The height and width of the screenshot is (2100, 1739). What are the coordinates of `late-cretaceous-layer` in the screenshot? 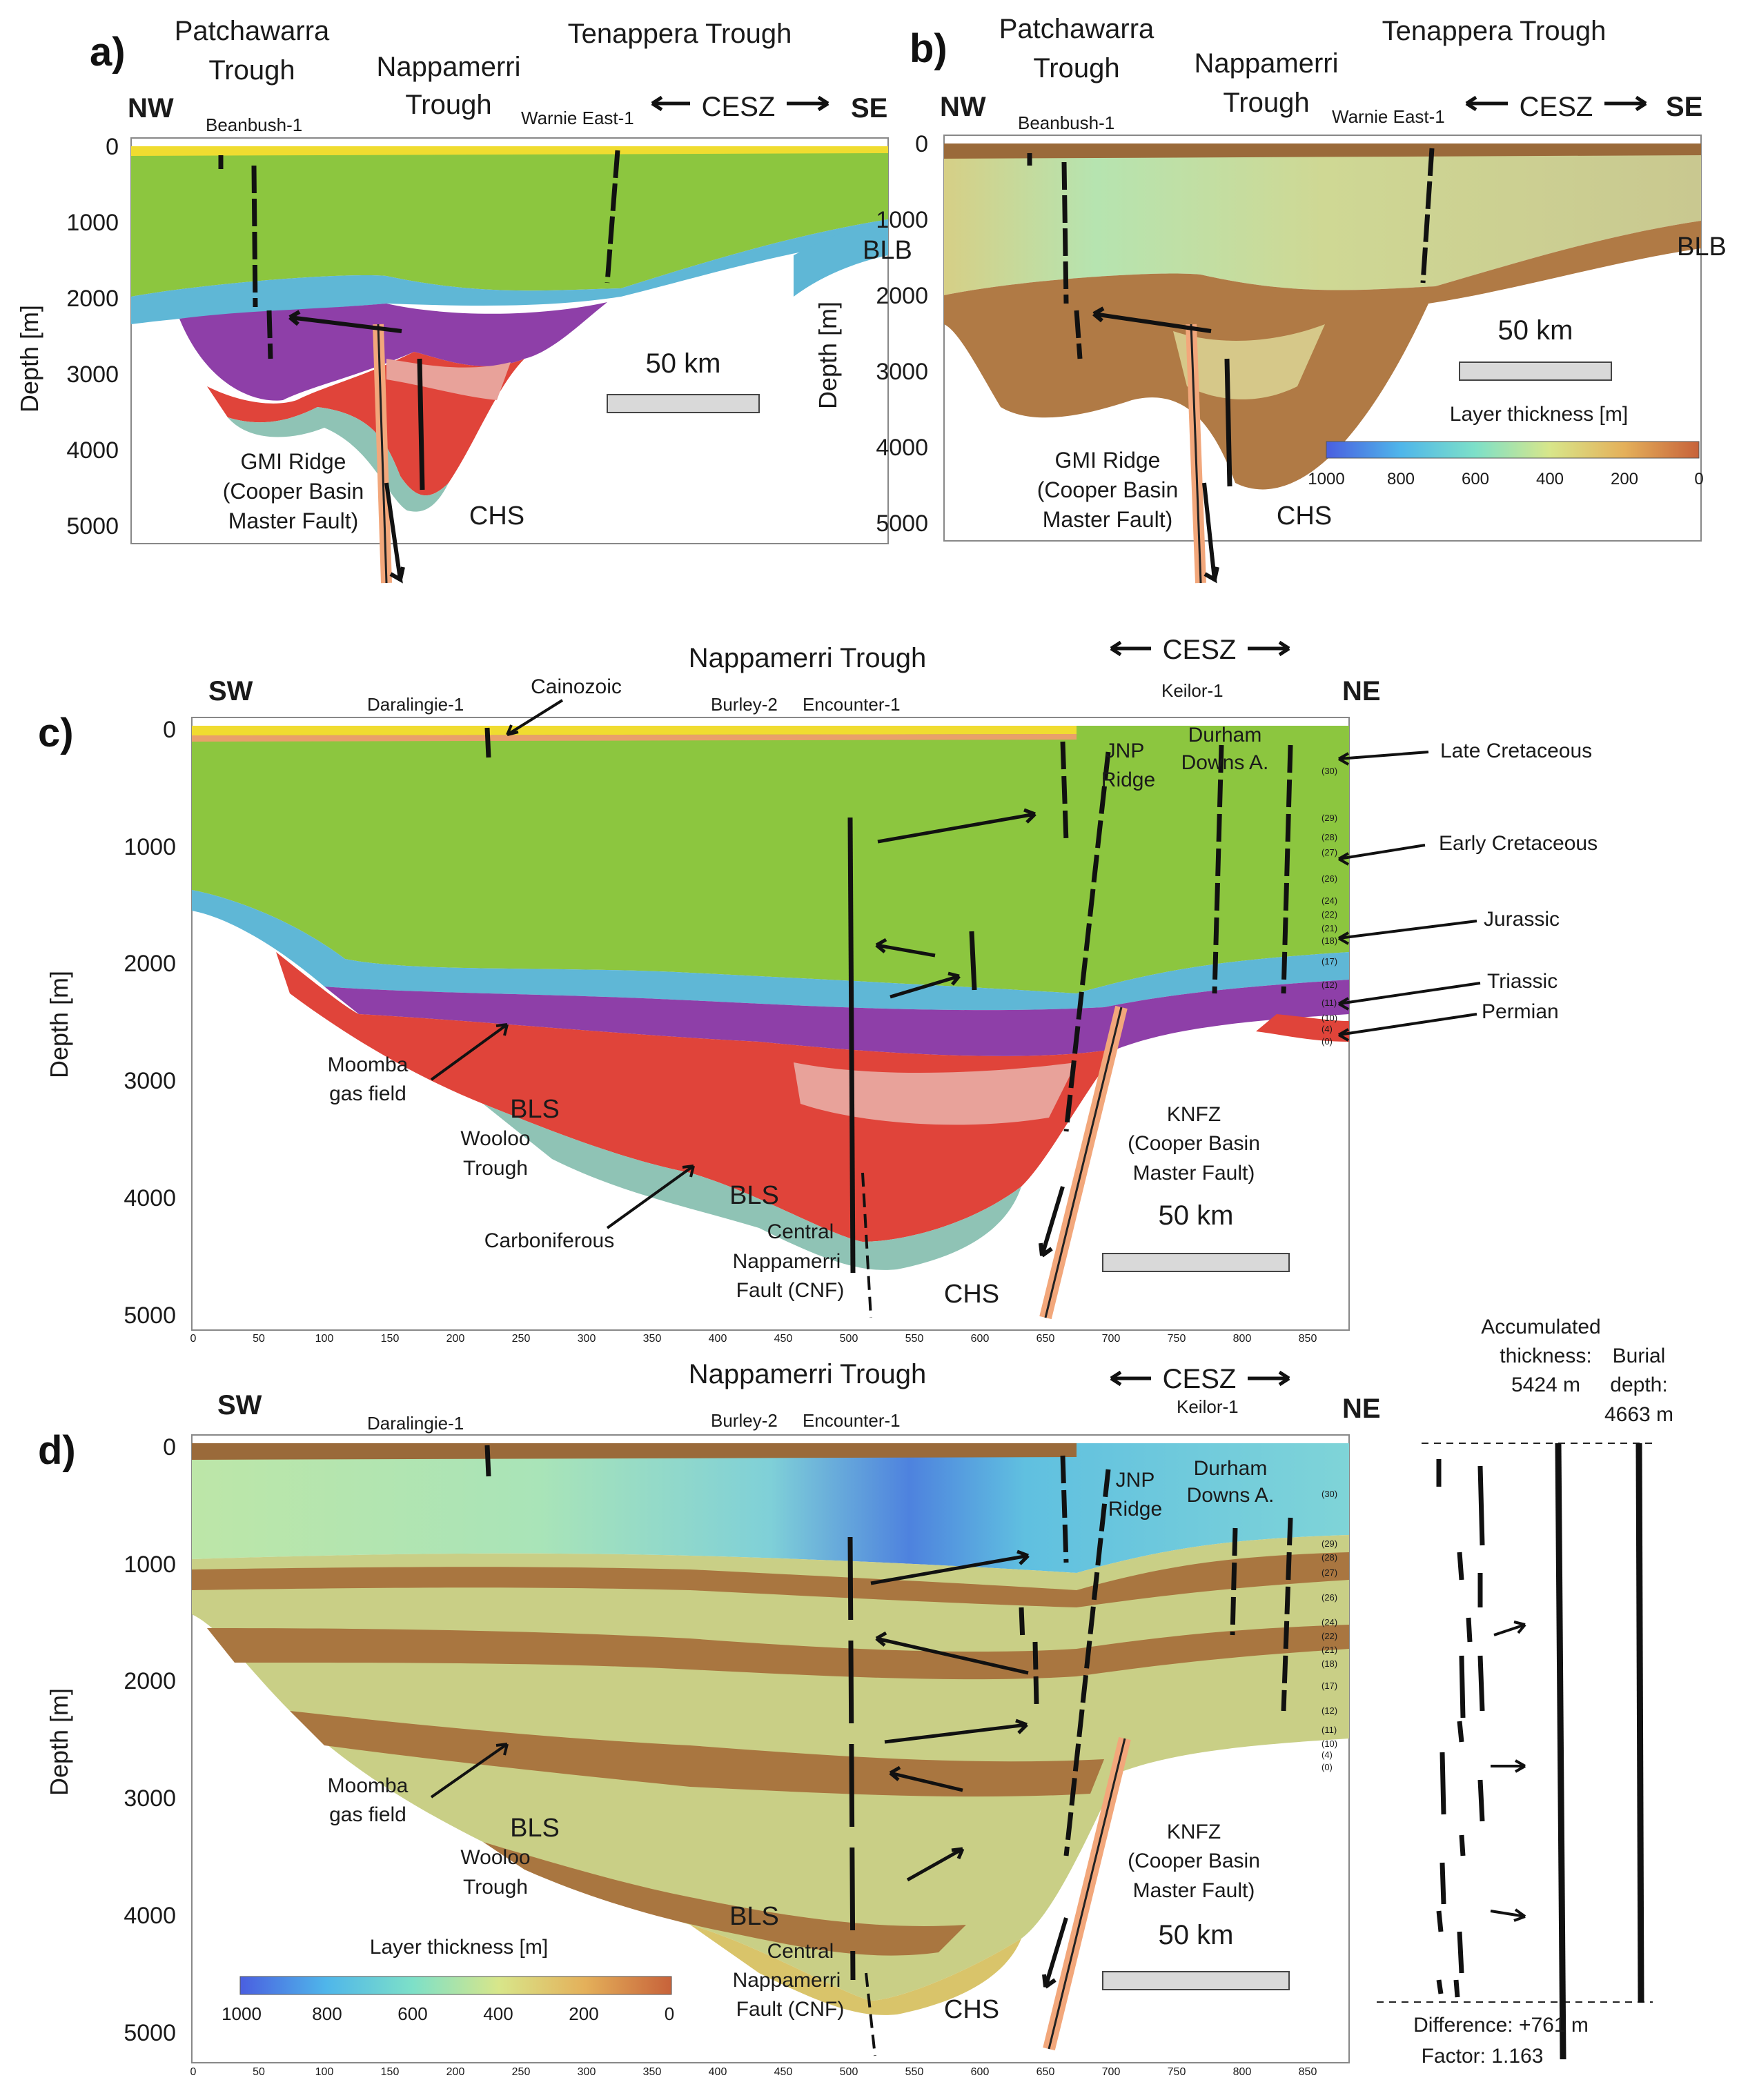 It's located at (509, 221).